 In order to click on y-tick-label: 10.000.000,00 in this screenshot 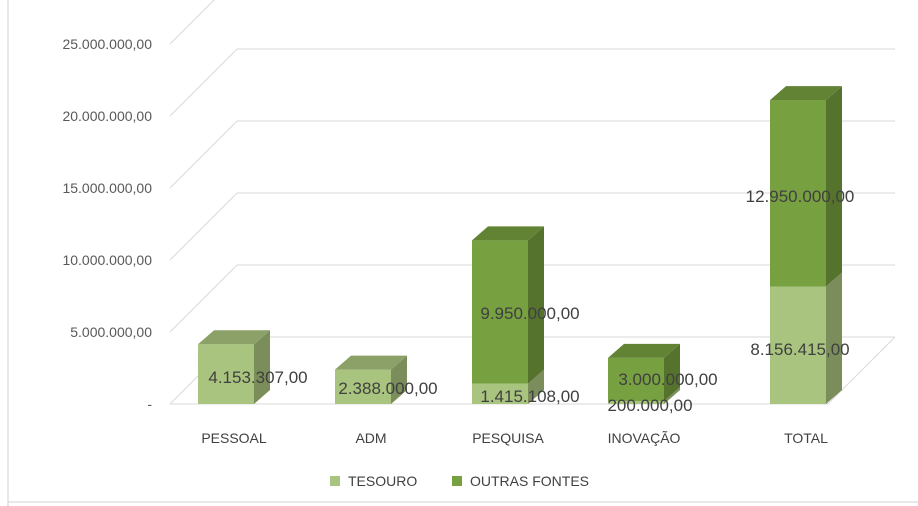, I will do `click(107, 260)`.